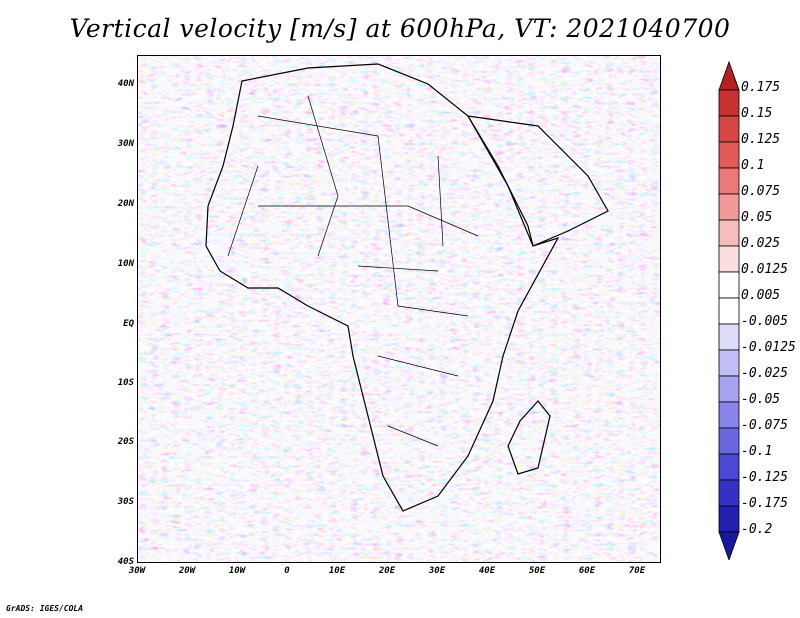  I want to click on madagascar-coastline, so click(529, 437).